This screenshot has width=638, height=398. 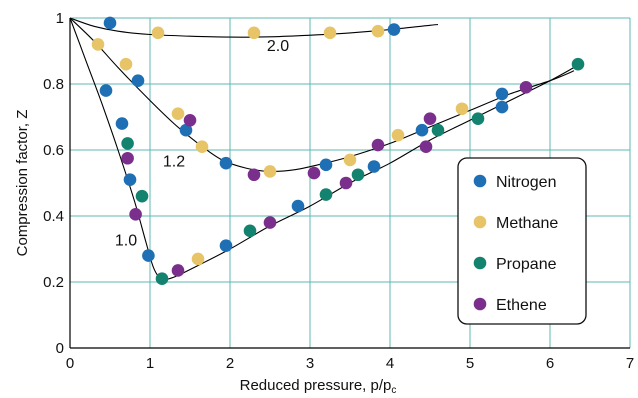 I want to click on curve-label: 2.0, so click(x=278, y=46).